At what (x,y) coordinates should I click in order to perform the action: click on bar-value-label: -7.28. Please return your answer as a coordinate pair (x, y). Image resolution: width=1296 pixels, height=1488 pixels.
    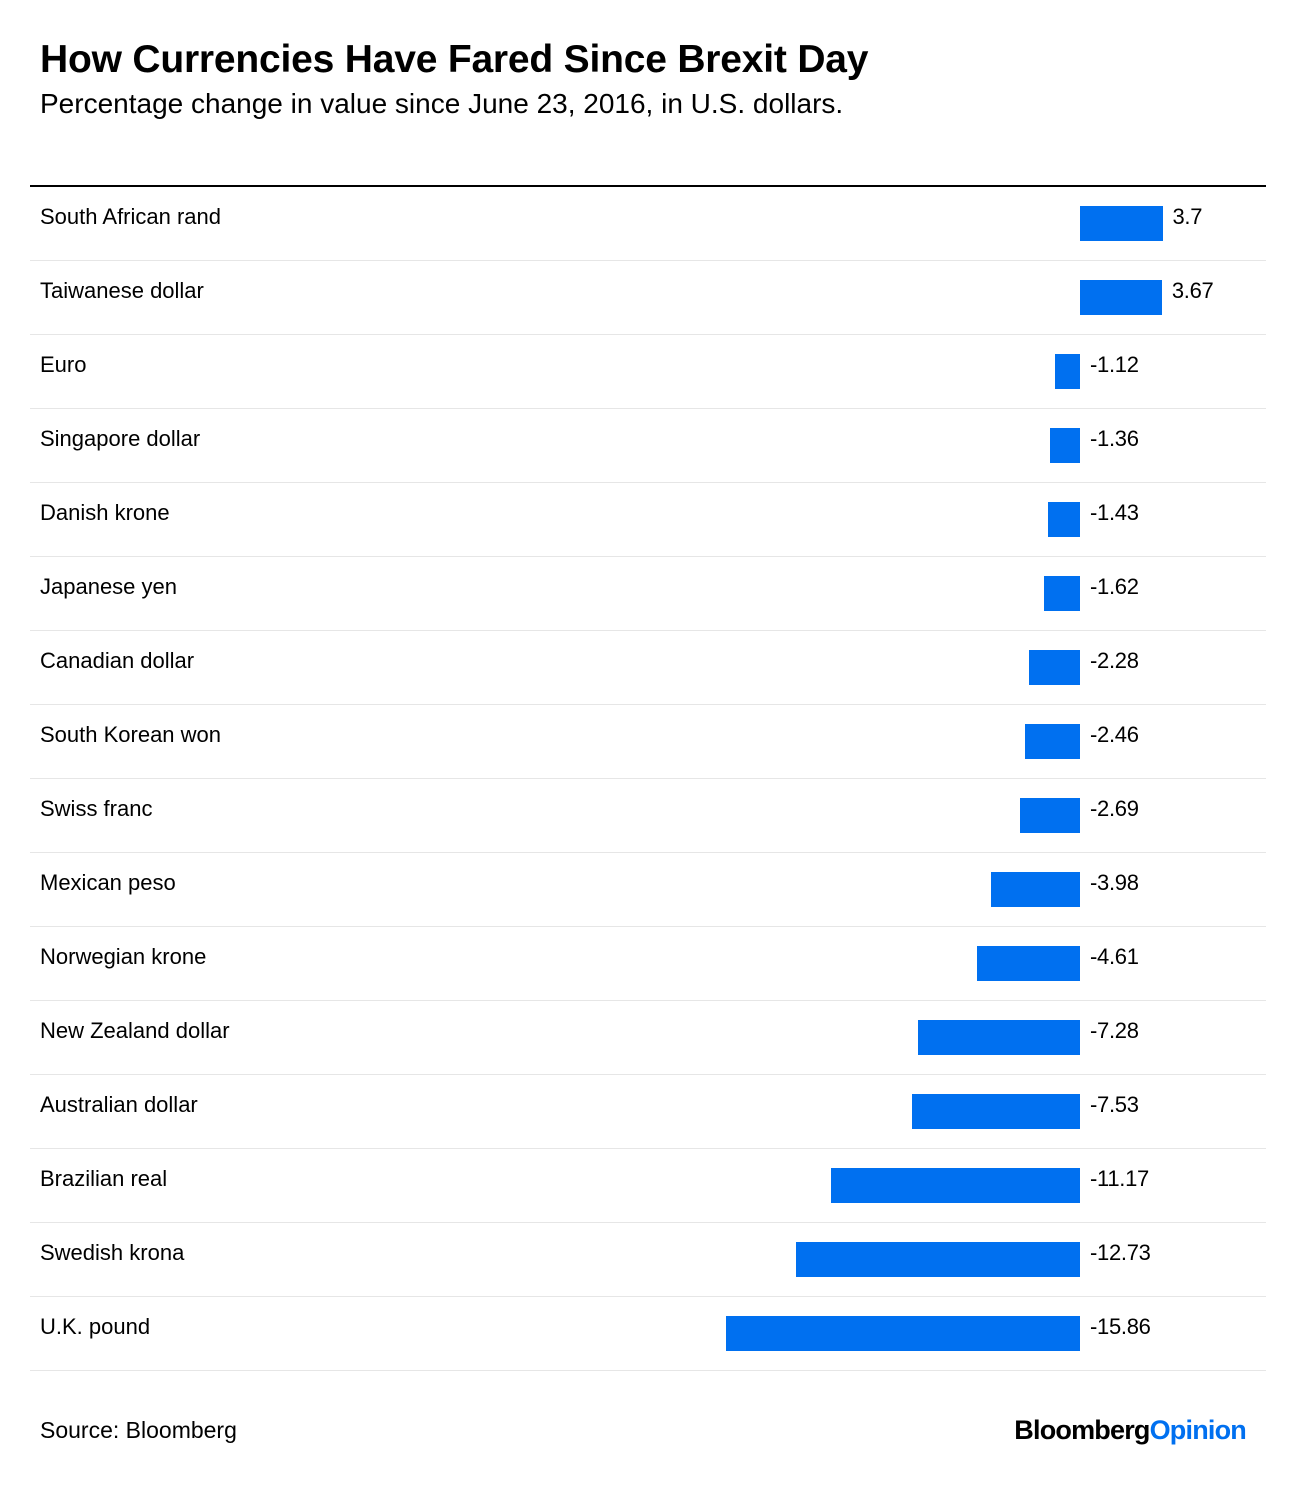
    Looking at the image, I should click on (1114, 1030).